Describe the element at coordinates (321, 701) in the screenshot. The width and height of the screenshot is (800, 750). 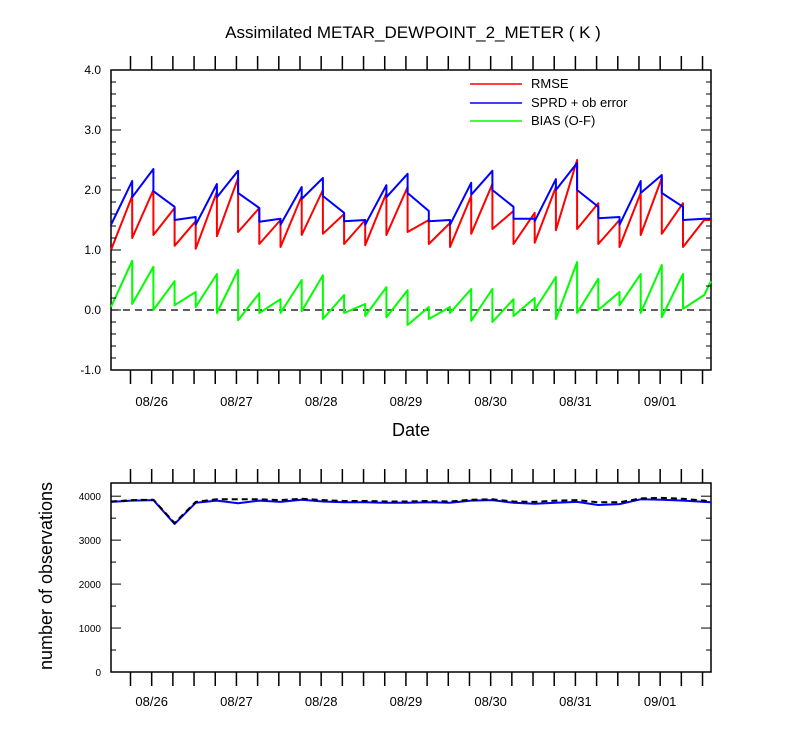
I see `bottom-x-tick-label: 08/28` at that location.